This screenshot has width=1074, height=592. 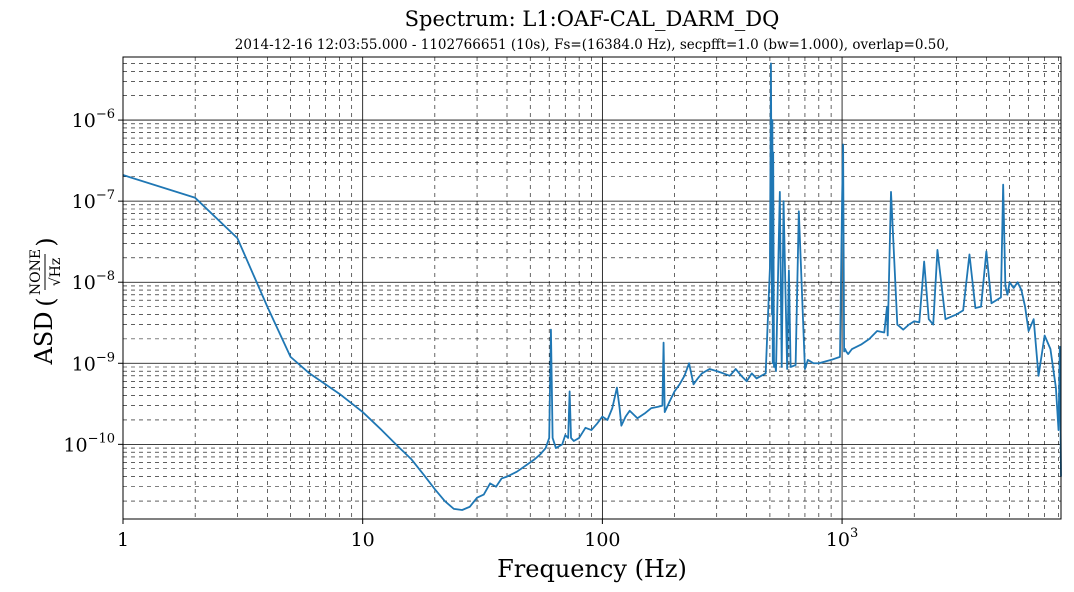 What do you see at coordinates (592, 19) in the screenshot?
I see `chart-title: Spectrum: L1:OAF-CAL_DARM_DQ` at bounding box center [592, 19].